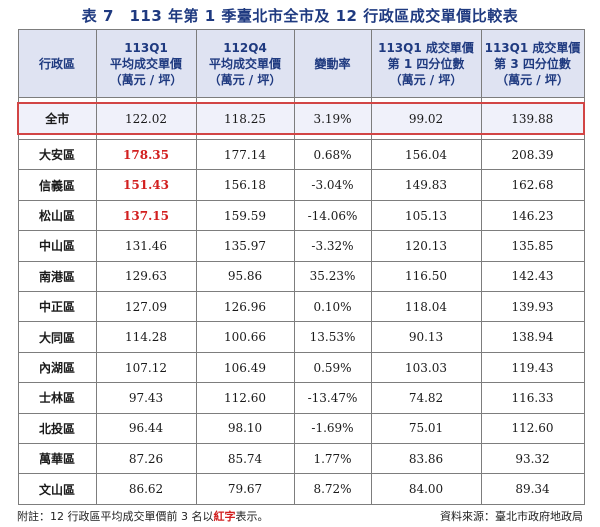 The width and height of the screenshot is (600, 527). I want to click on district-name: 中正區, so click(57, 307).